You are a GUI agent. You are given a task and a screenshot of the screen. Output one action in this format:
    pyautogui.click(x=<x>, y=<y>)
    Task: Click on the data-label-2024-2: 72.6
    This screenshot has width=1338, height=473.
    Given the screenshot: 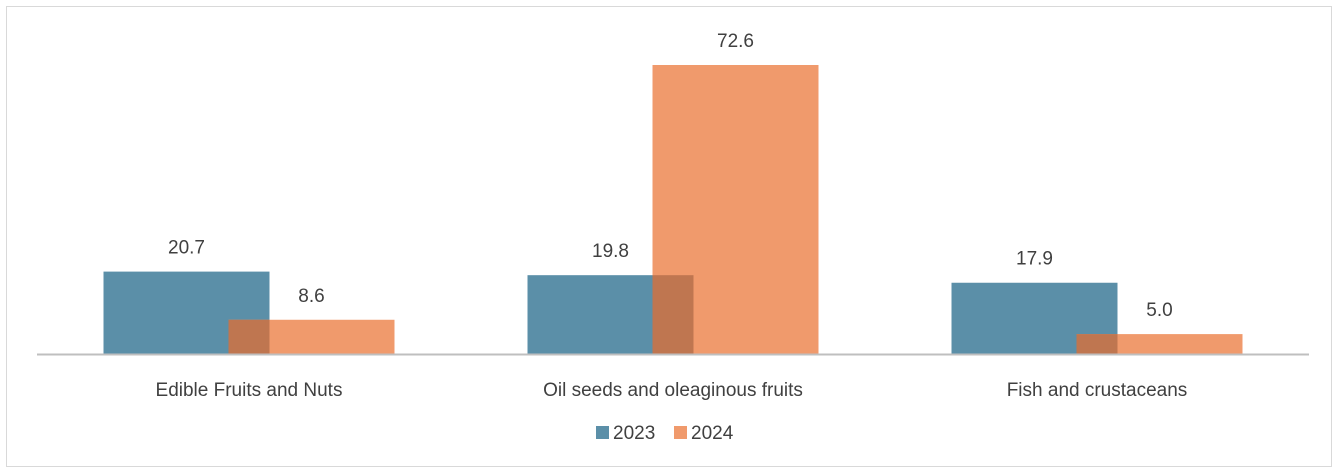 What is the action you would take?
    pyautogui.click(x=735, y=41)
    